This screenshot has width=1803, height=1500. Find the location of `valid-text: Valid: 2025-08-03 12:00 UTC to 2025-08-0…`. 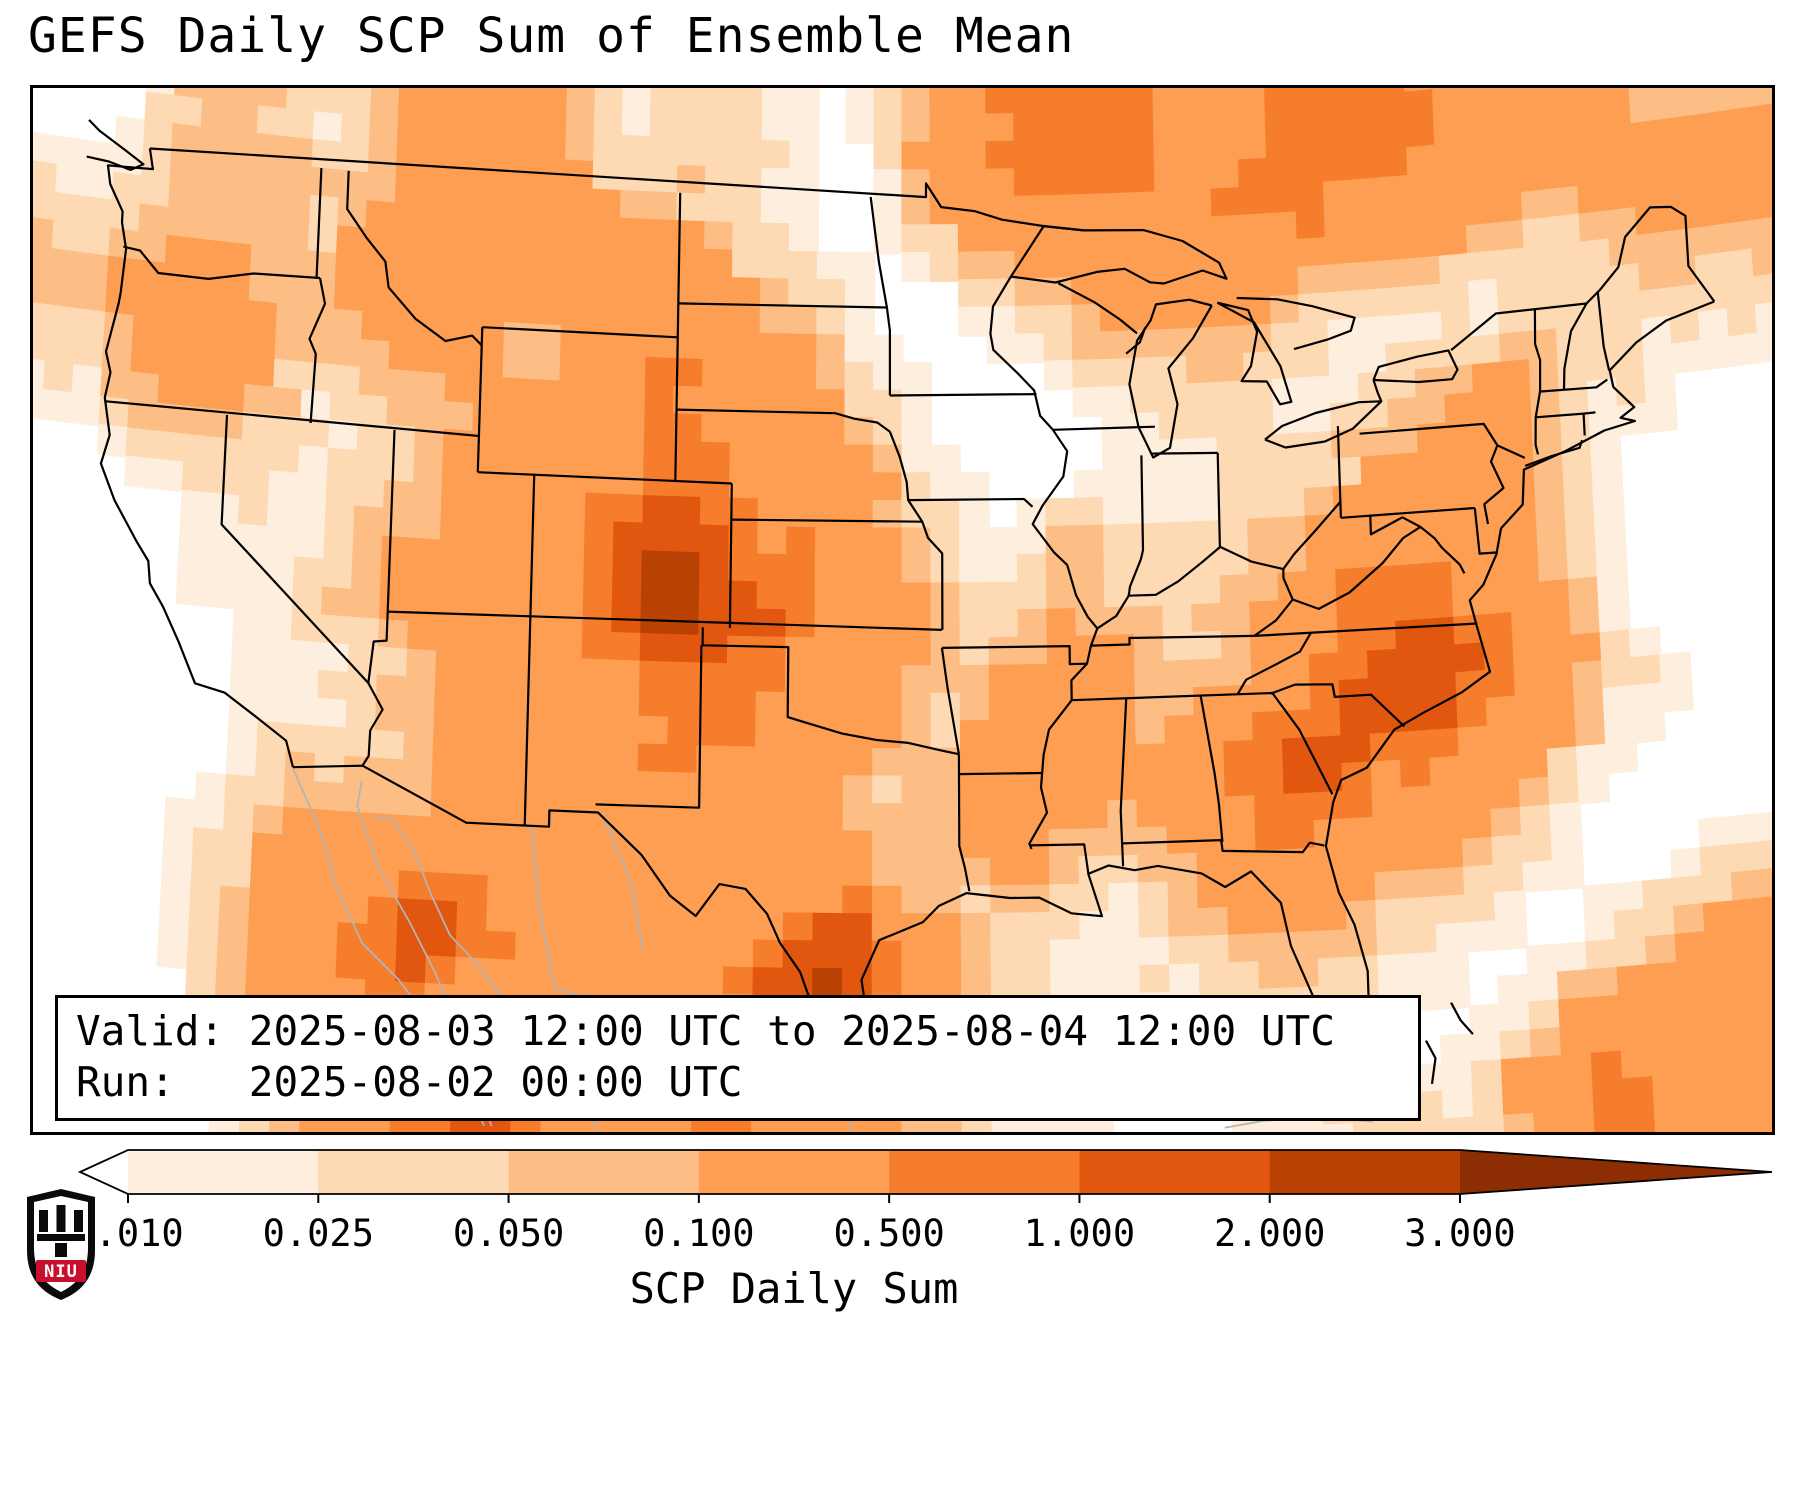

valid-text: Valid: 2025-08-03 12:00 UTC to 2025-08-0… is located at coordinates (705, 1031).